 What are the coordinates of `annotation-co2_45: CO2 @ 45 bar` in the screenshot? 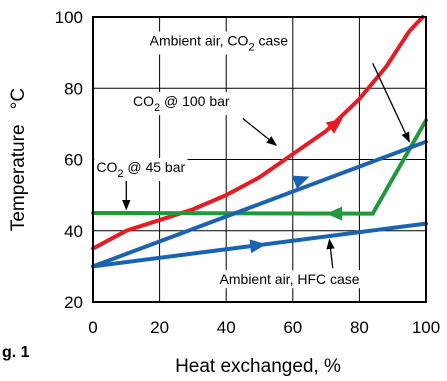 It's located at (141, 169).